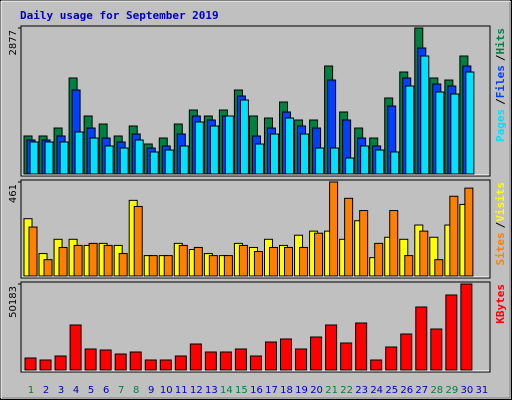 The image size is (512, 400). I want to click on x-tick-label: 20, so click(316, 390).